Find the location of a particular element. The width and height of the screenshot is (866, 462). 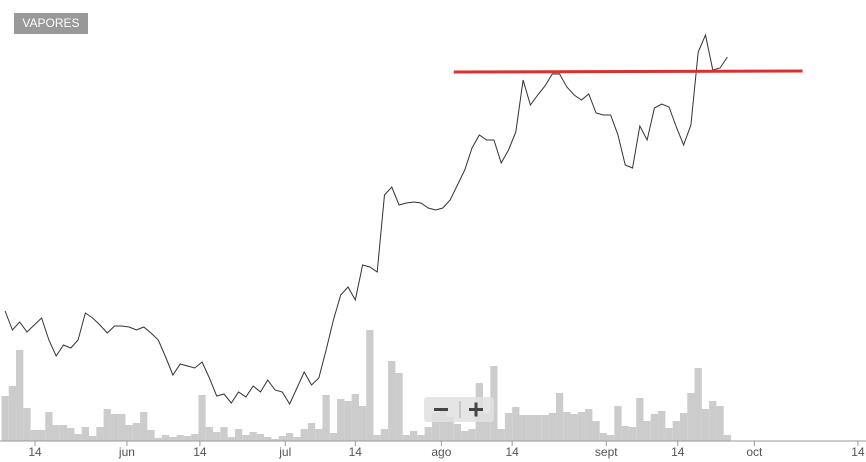

x-tick-label: jul is located at coordinates (284, 452).